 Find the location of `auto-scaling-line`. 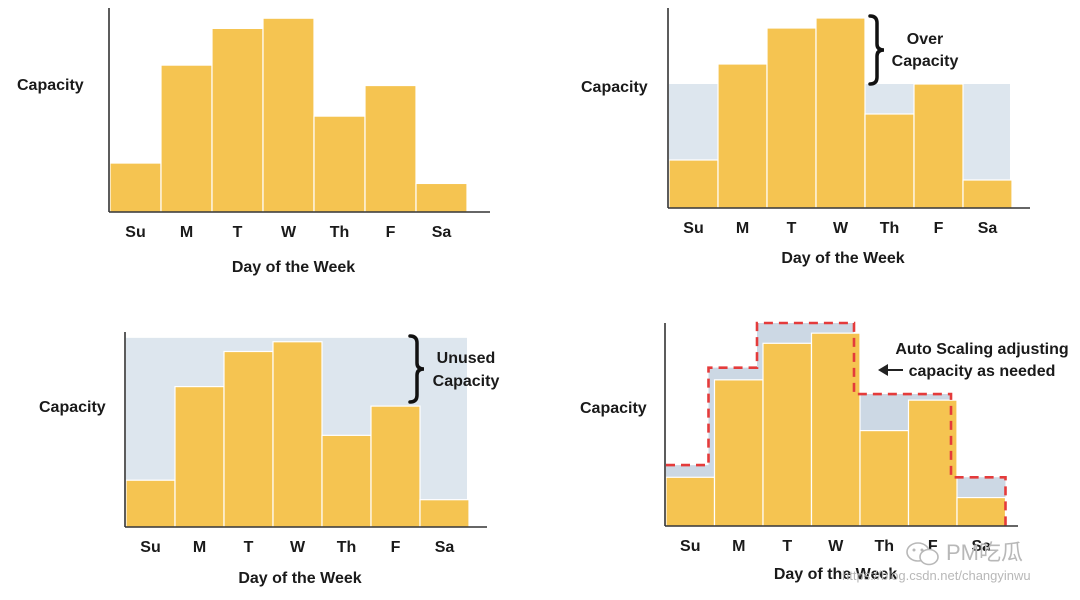

auto-scaling-line is located at coordinates (836, 423).